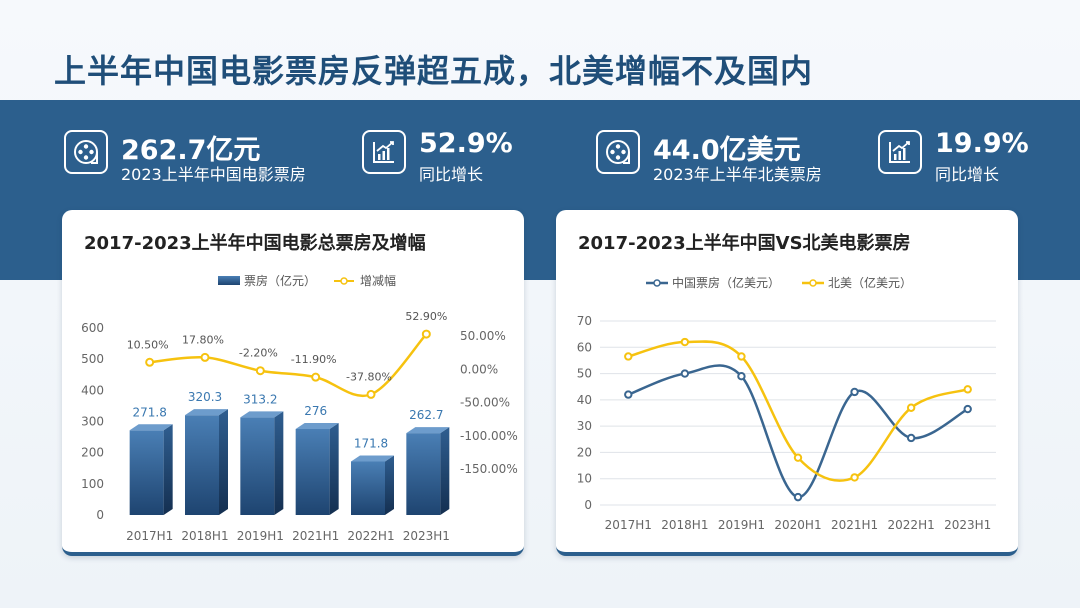 The image size is (1080, 608). I want to click on bar-data-label: 313.2, so click(260, 399).